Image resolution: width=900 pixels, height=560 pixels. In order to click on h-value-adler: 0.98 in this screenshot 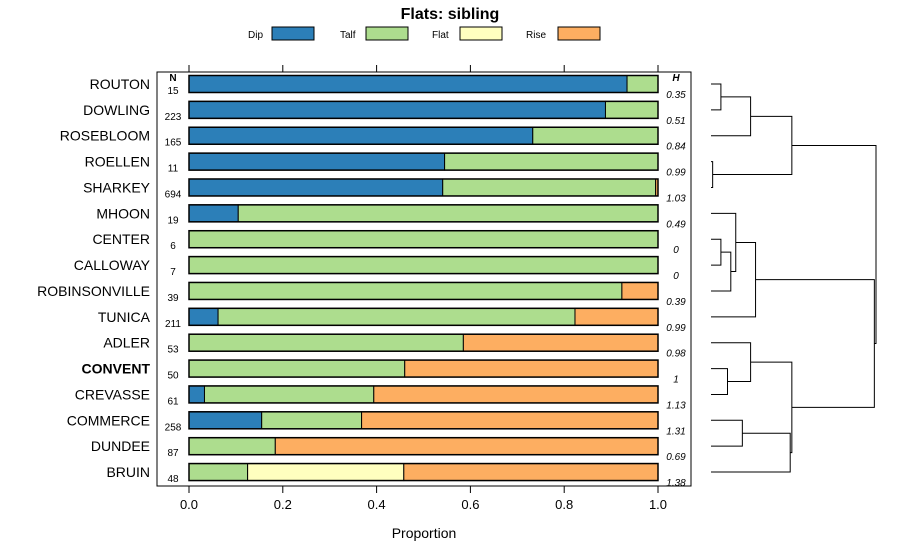, I will do `click(676, 354)`.